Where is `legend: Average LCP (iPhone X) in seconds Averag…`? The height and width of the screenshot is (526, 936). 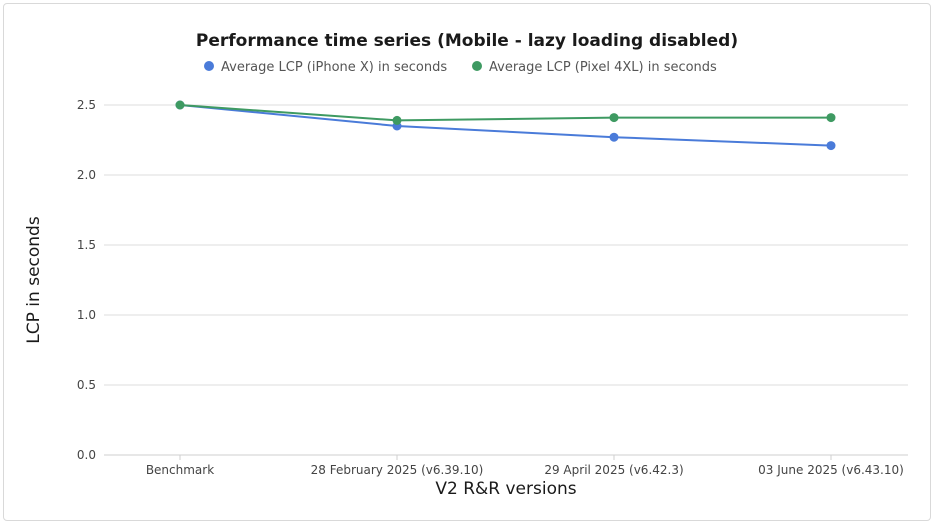 legend: Average LCP (iPhone X) in seconds Averag… is located at coordinates (460, 67).